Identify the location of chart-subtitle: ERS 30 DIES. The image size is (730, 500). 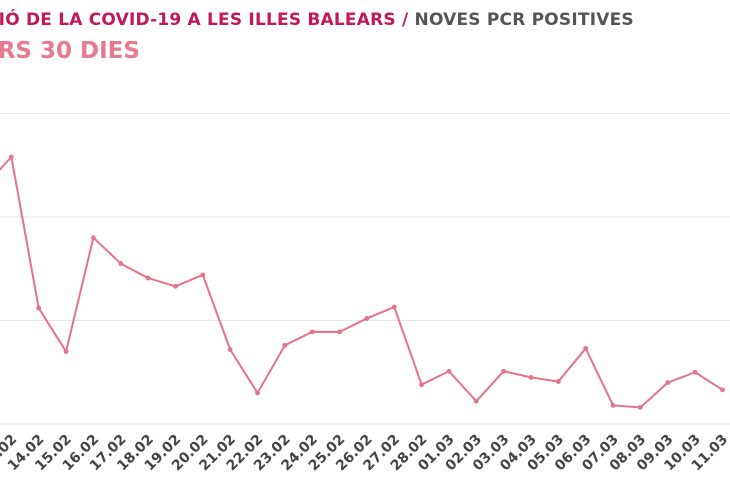
(70, 51).